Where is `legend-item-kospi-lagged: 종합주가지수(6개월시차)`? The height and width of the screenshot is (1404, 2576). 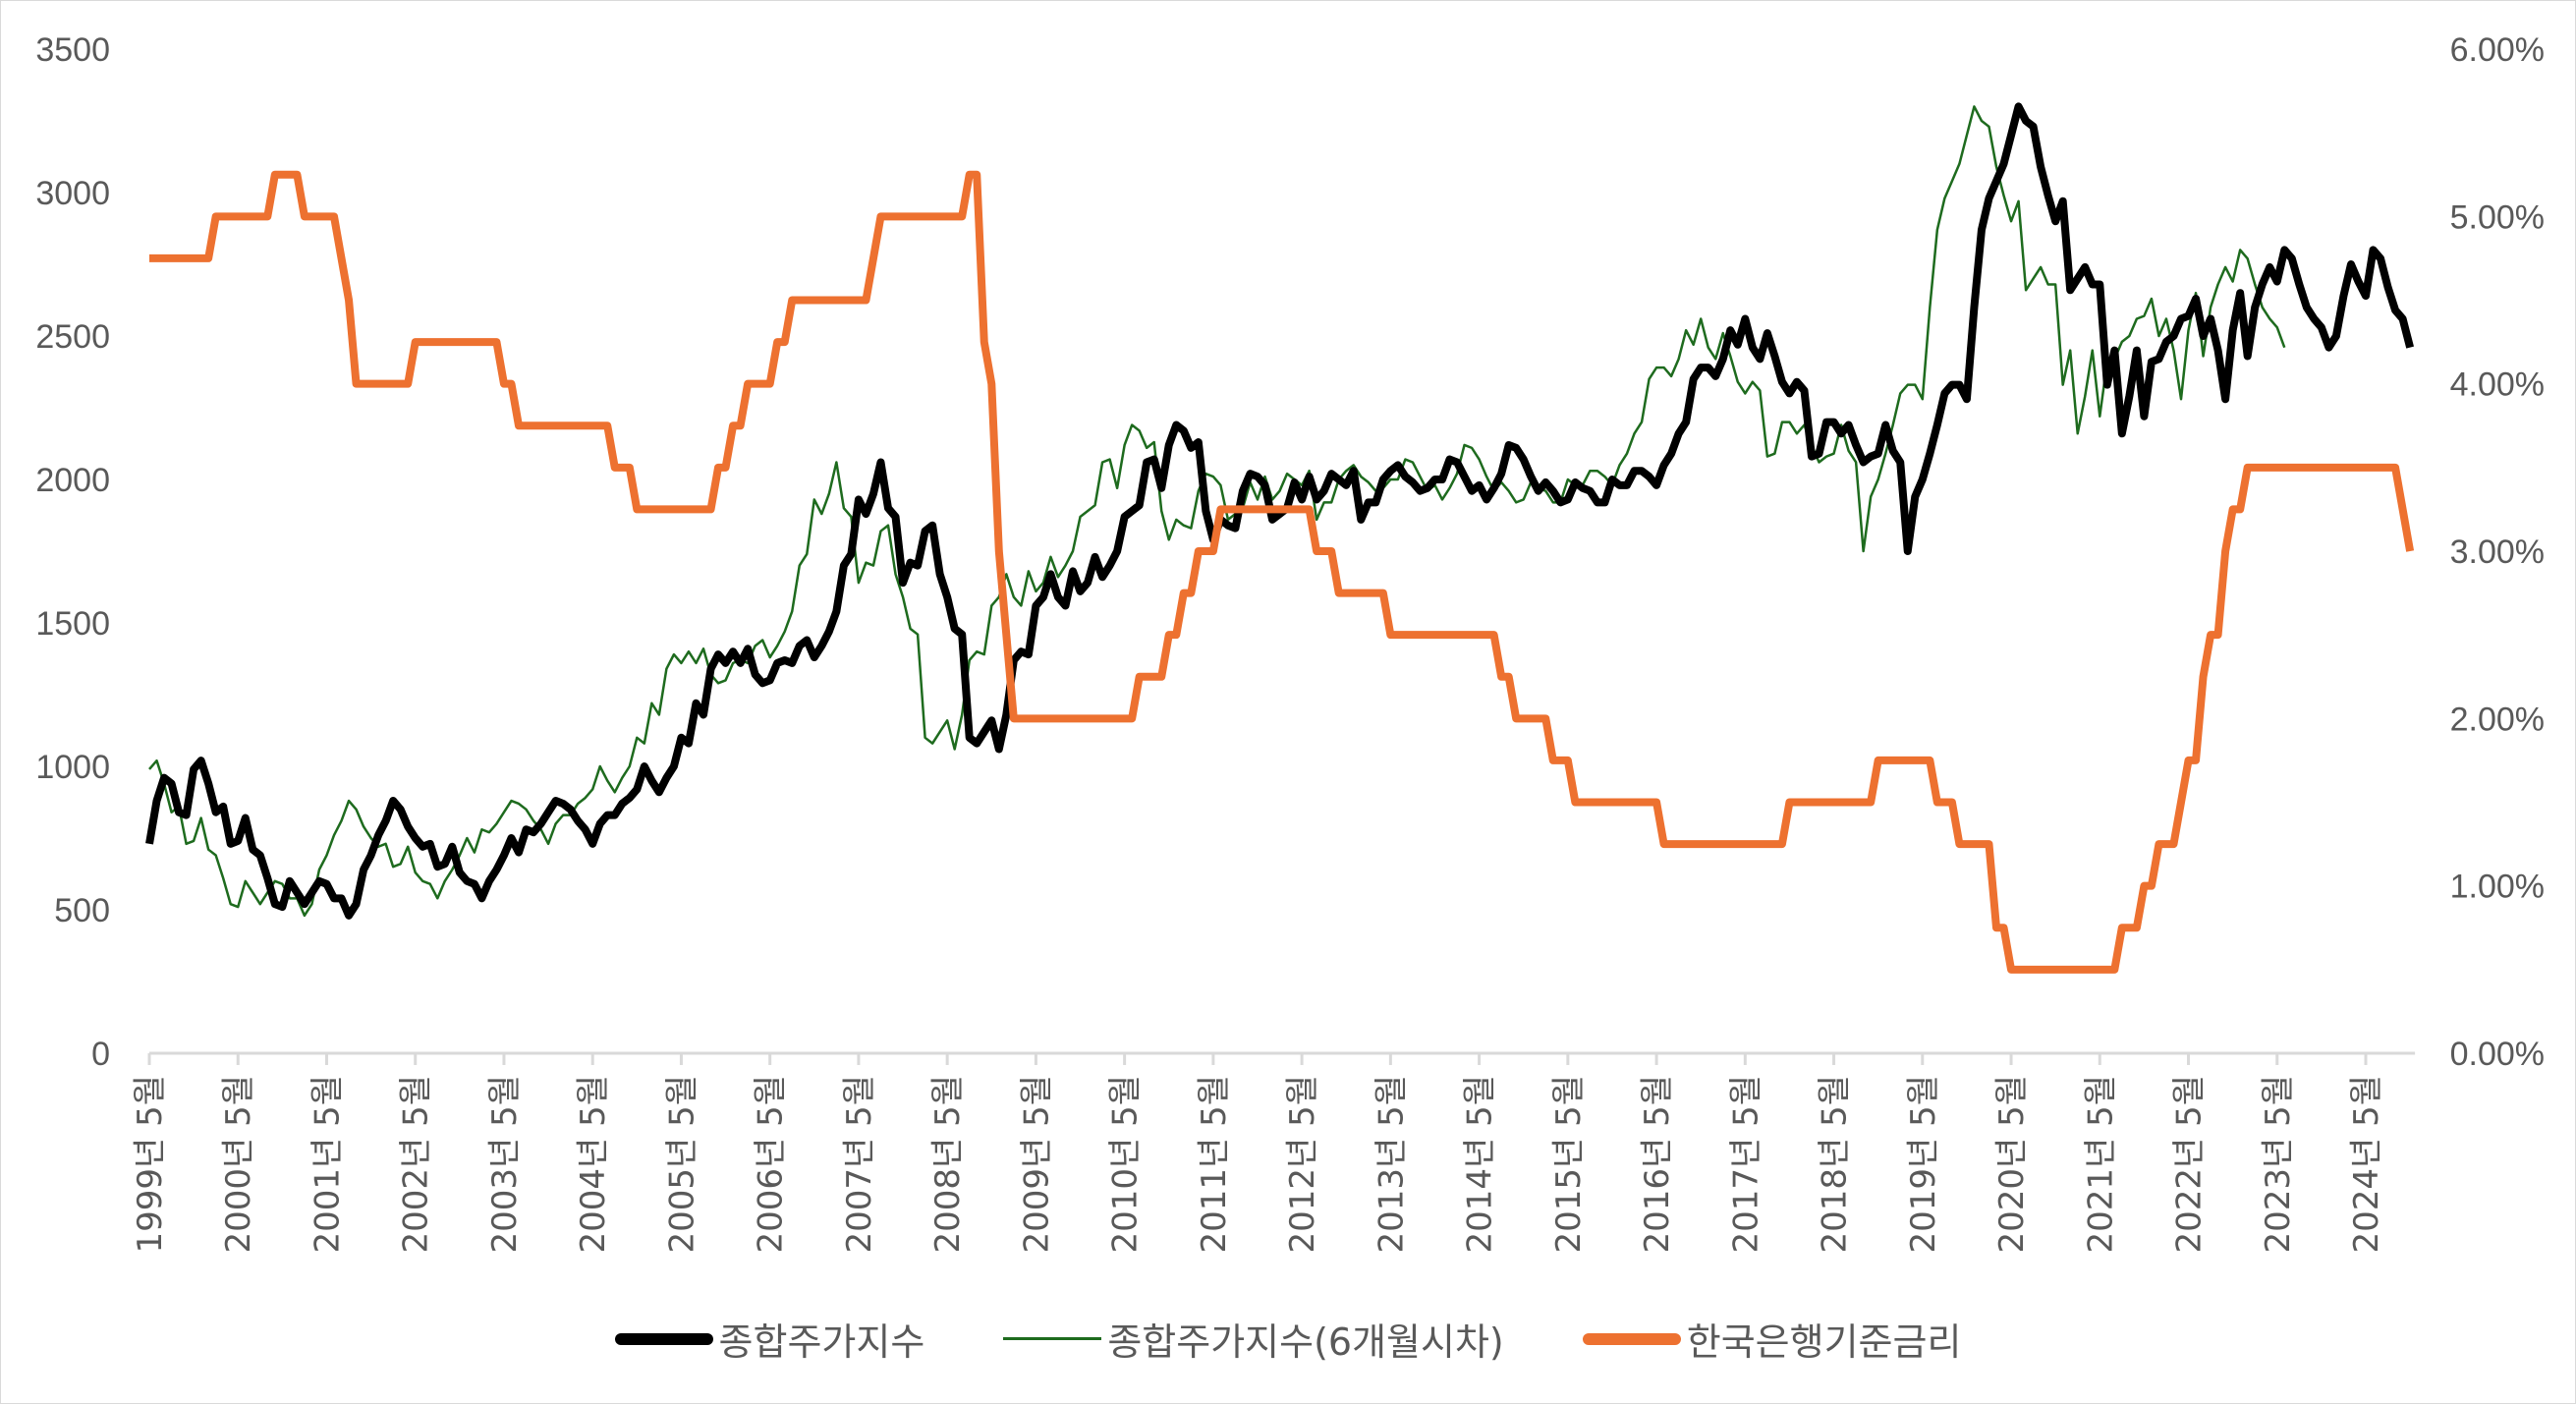
legend-item-kospi-lagged: 종합주가지수(6개월시차) is located at coordinates (1253, 1339).